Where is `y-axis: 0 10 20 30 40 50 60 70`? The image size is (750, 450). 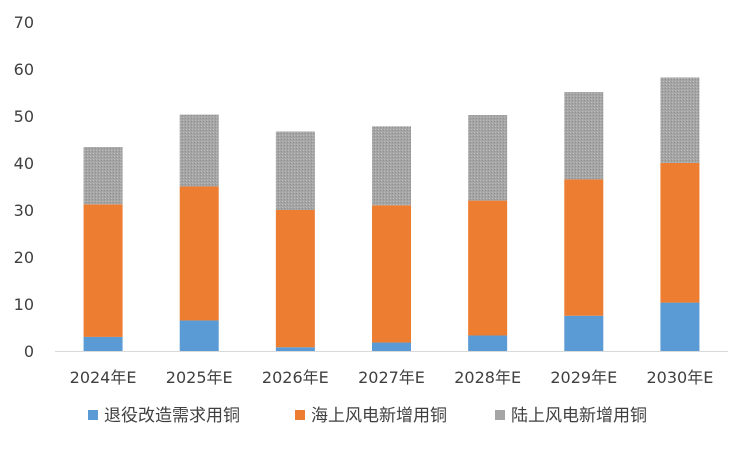
y-axis: 0 10 20 30 40 50 60 70 is located at coordinates (24, 187).